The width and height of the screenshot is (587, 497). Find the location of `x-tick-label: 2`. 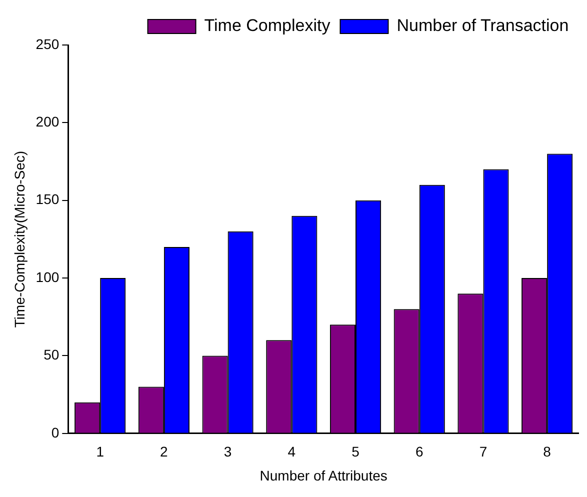

x-tick-label: 2 is located at coordinates (164, 452).